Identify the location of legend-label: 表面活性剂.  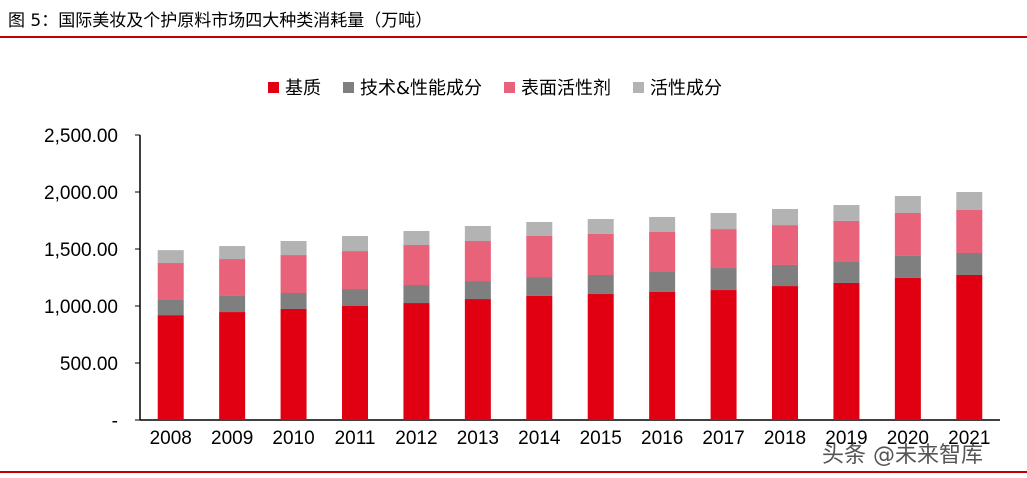
(566, 88).